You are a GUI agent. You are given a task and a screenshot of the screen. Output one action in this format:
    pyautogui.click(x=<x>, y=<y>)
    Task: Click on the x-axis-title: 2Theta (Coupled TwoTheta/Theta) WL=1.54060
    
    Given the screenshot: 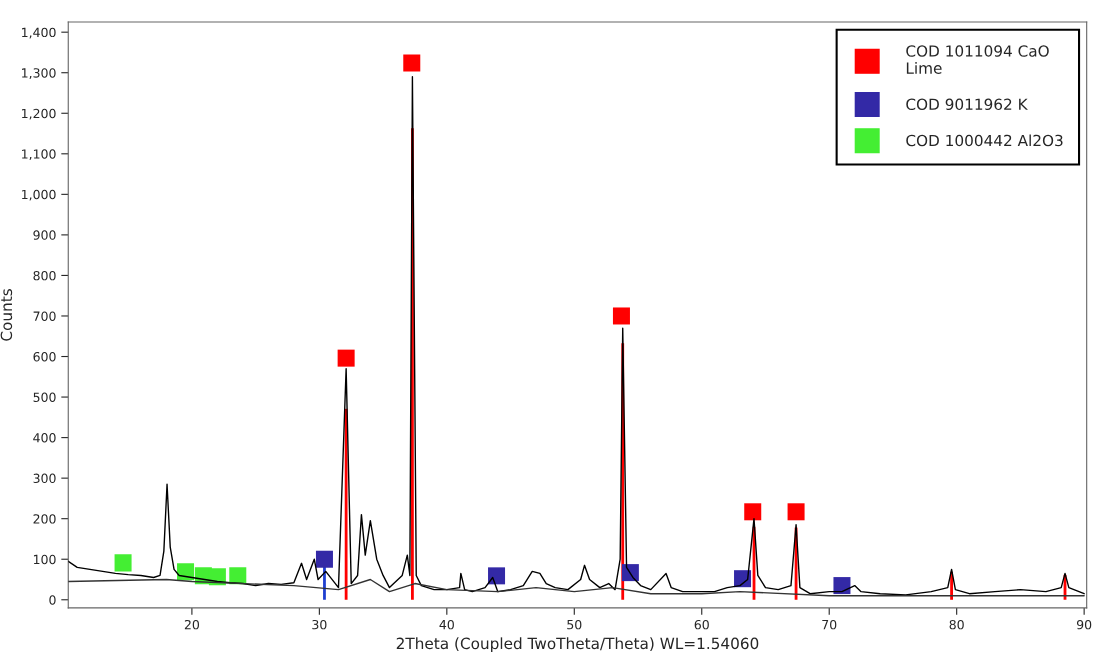 What is the action you would take?
    pyautogui.click(x=577, y=645)
    